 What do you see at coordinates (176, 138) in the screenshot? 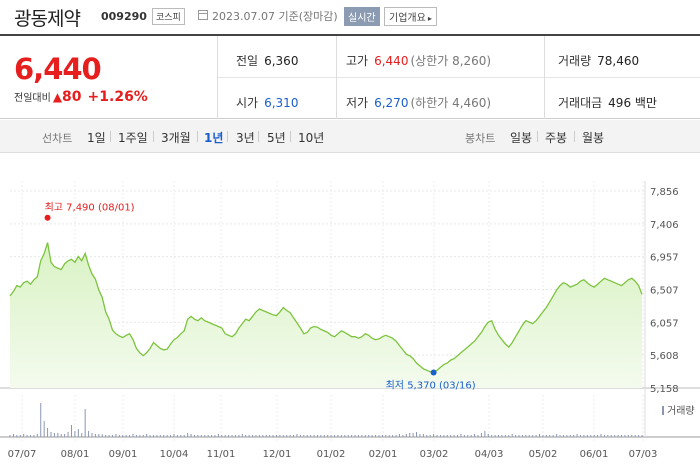
I see `tab-3month: 3개월` at bounding box center [176, 138].